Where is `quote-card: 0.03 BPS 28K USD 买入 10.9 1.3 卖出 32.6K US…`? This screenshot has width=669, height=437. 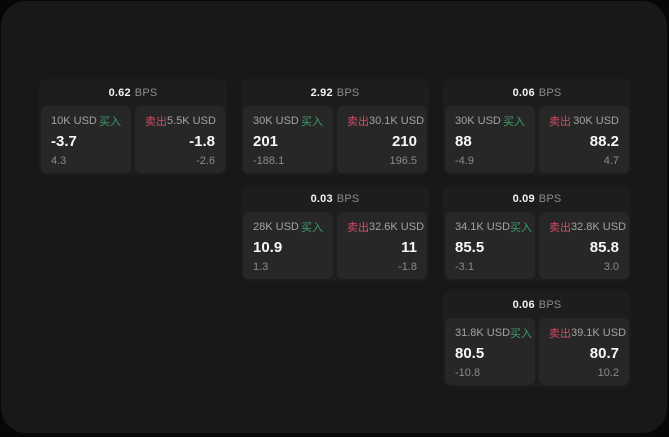
quote-card: 0.03 BPS 28K USD 买入 10.9 1.3 卖出 32.6K US… is located at coordinates (335, 233).